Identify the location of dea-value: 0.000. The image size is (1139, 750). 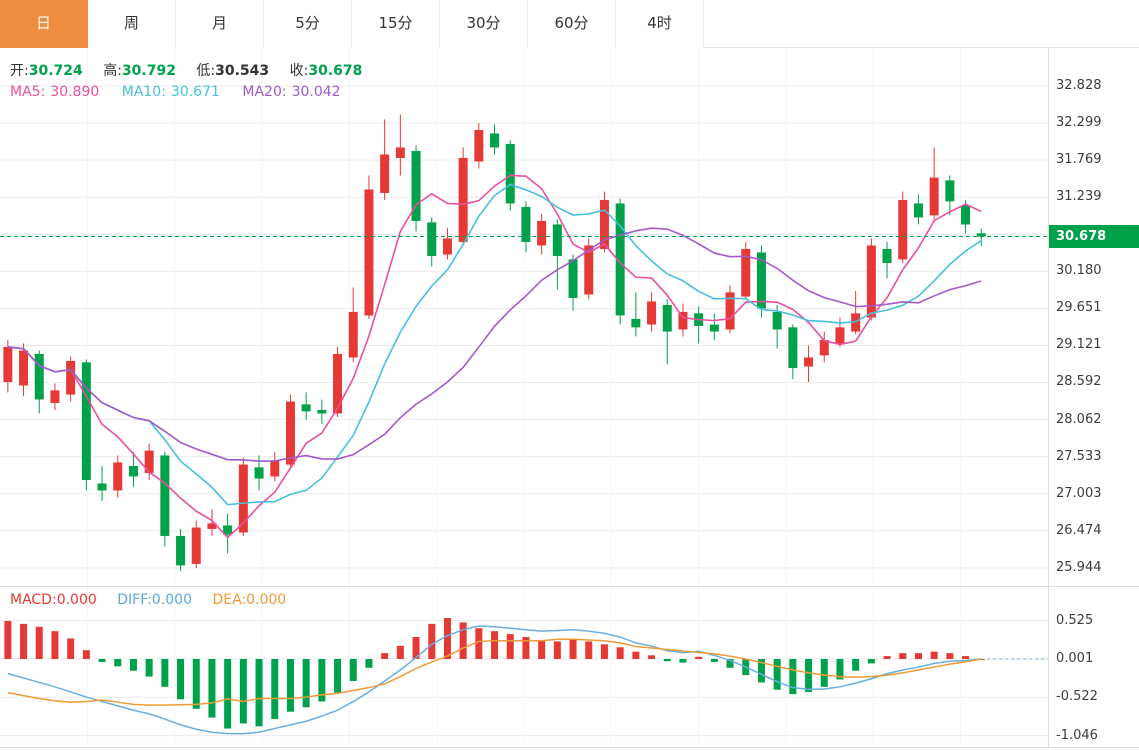
(266, 600).